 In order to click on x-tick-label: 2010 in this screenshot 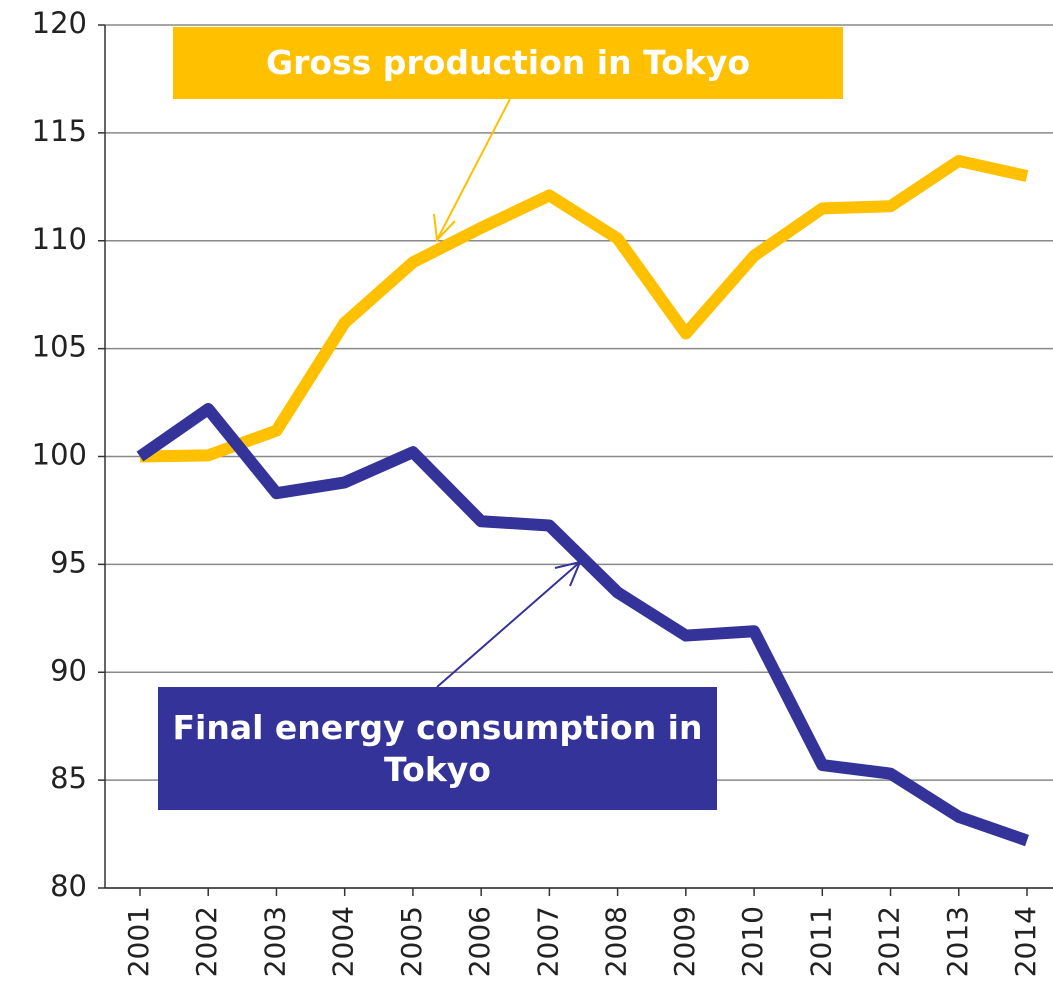, I will do `click(752, 941)`.